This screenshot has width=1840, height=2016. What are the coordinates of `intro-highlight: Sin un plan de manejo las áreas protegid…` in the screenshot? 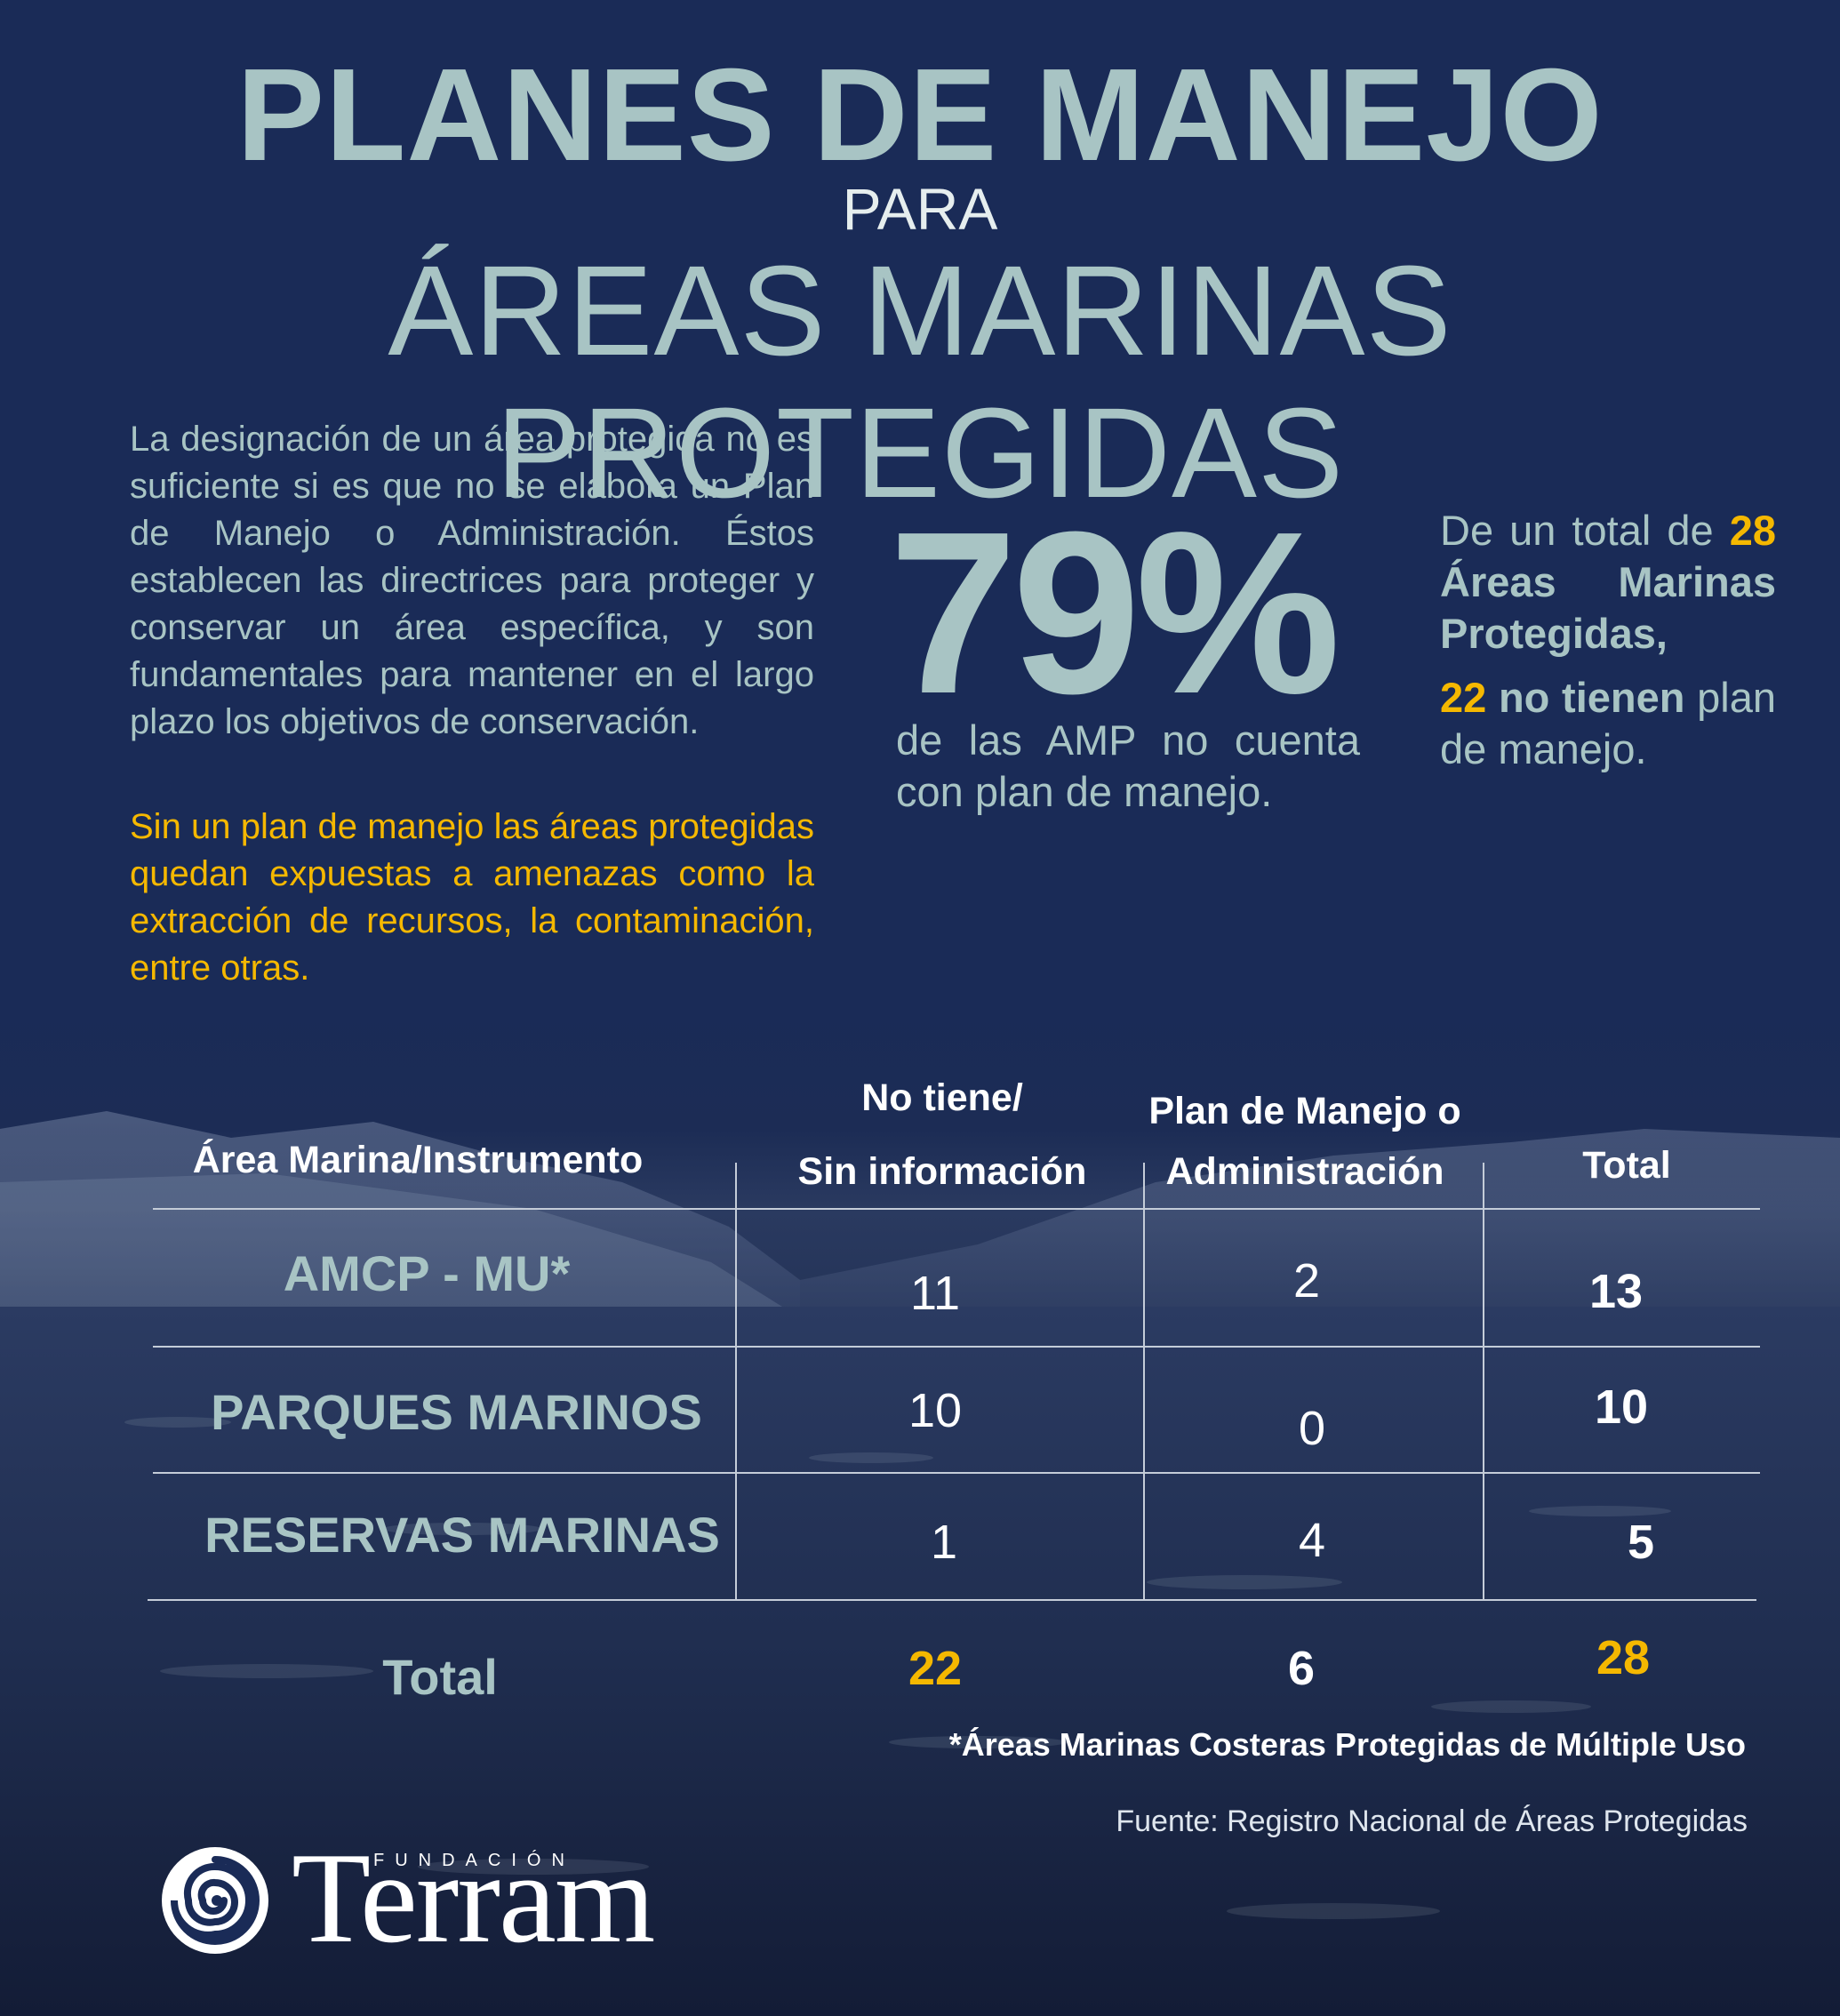 It's located at (472, 897).